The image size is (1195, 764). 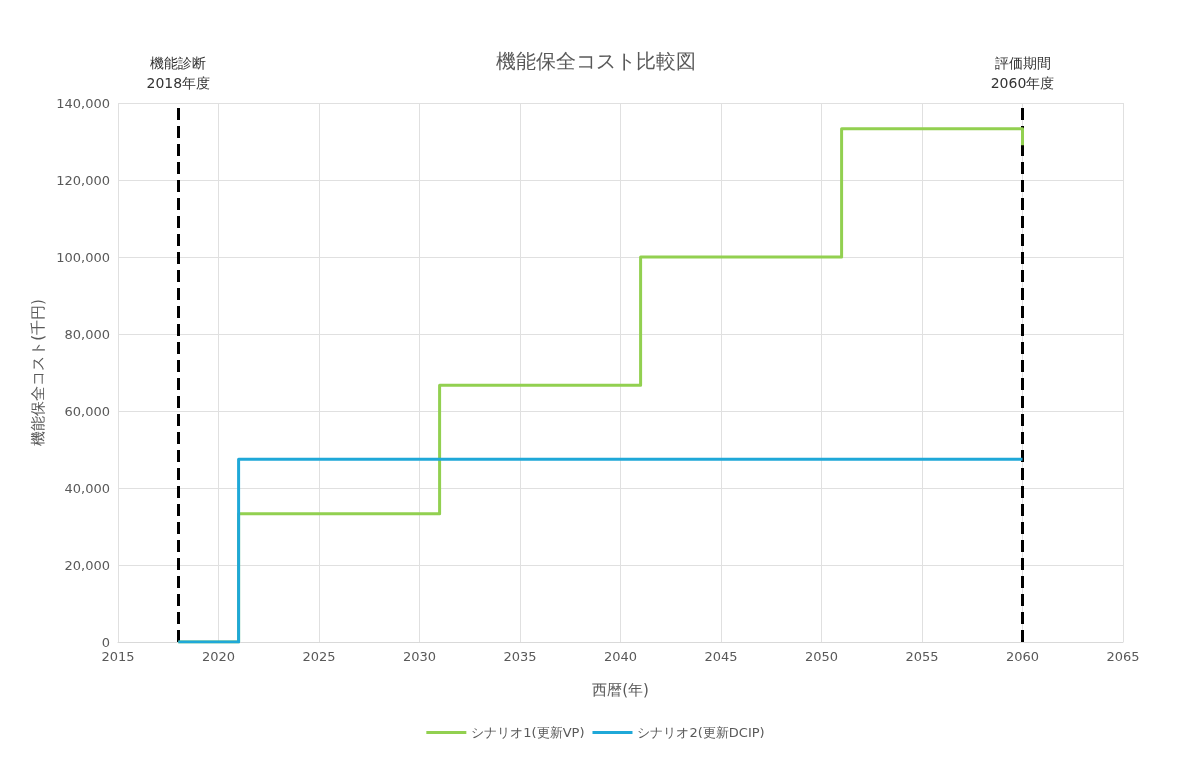 What do you see at coordinates (528, 732) in the screenshot?
I see `legend-label: シナリオ1(更新VP)` at bounding box center [528, 732].